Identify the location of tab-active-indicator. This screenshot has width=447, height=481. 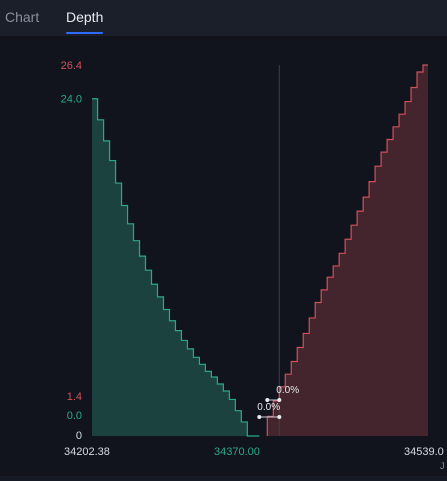
(84, 33).